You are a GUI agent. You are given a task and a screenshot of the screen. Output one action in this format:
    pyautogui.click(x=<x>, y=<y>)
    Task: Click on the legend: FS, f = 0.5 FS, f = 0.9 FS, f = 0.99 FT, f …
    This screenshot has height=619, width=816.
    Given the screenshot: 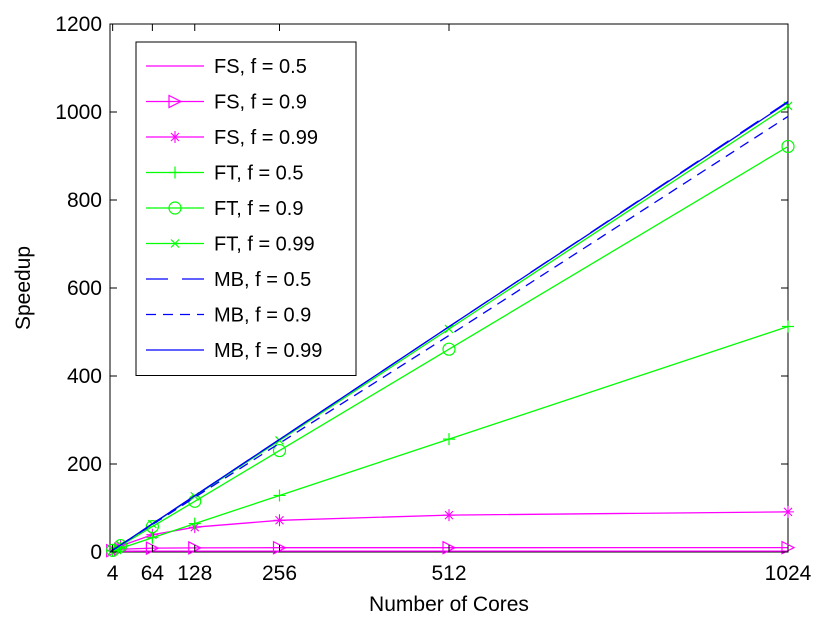 What is the action you would take?
    pyautogui.click(x=246, y=208)
    